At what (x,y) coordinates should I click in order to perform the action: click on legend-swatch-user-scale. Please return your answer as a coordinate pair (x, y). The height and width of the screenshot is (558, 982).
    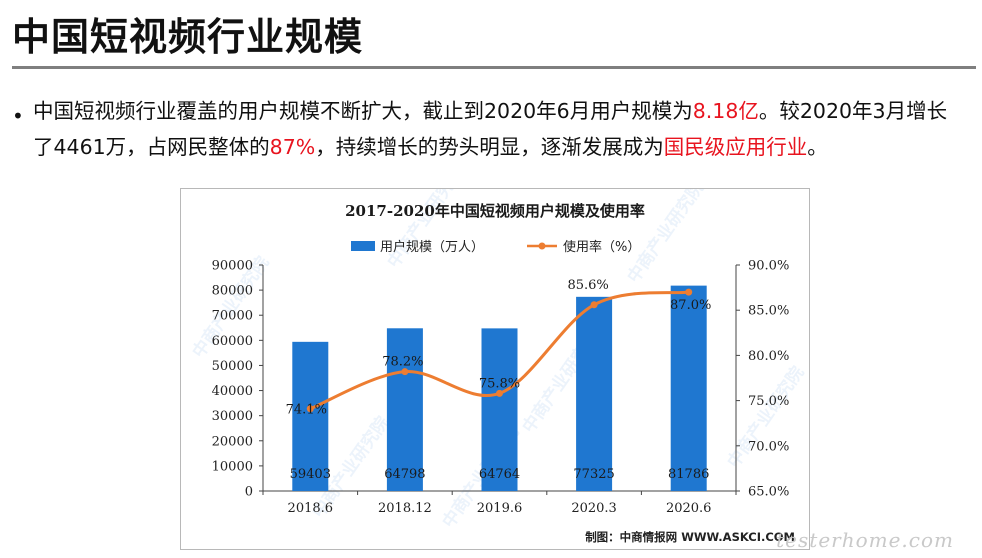
    Looking at the image, I should click on (363, 246).